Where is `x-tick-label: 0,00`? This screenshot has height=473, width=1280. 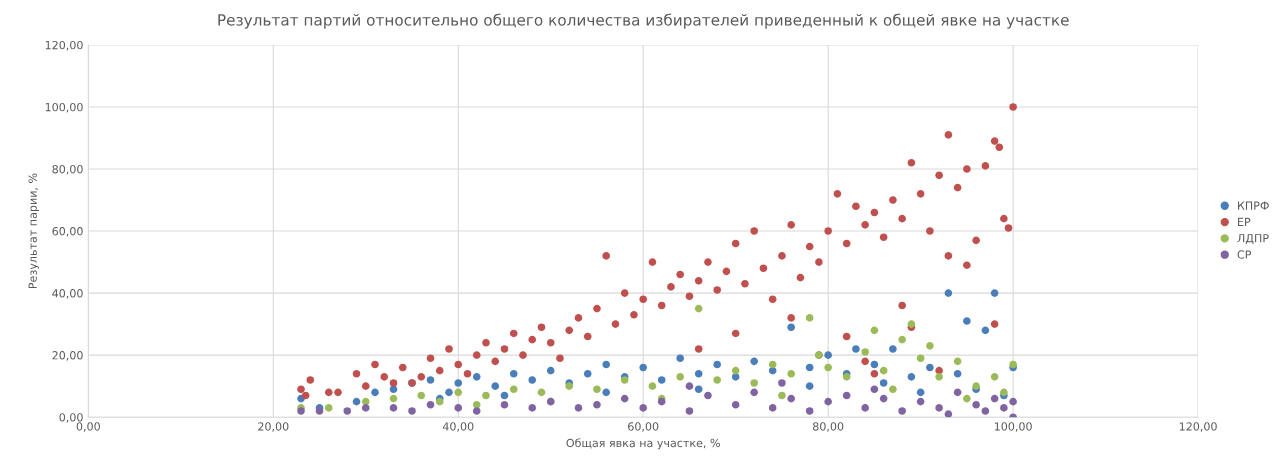
x-tick-label: 0,00 is located at coordinates (88, 427).